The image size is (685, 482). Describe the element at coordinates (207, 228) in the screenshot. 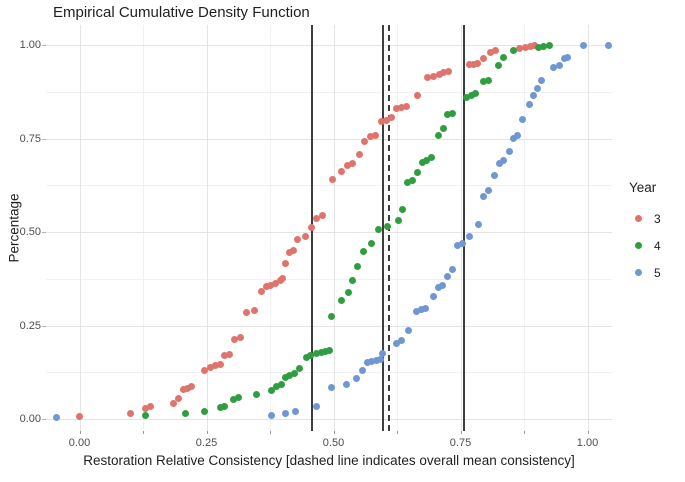

I see `gridline-x-major` at that location.